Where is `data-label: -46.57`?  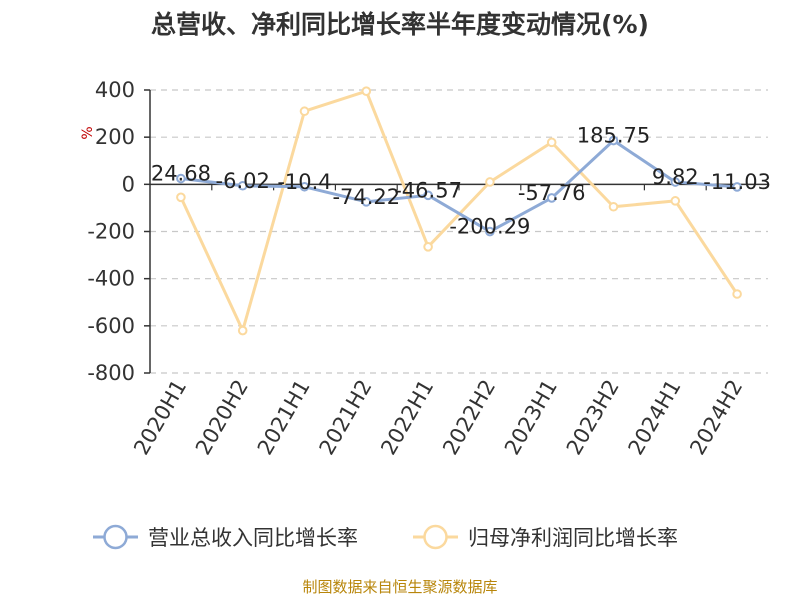 data-label: -46.57 is located at coordinates (428, 190).